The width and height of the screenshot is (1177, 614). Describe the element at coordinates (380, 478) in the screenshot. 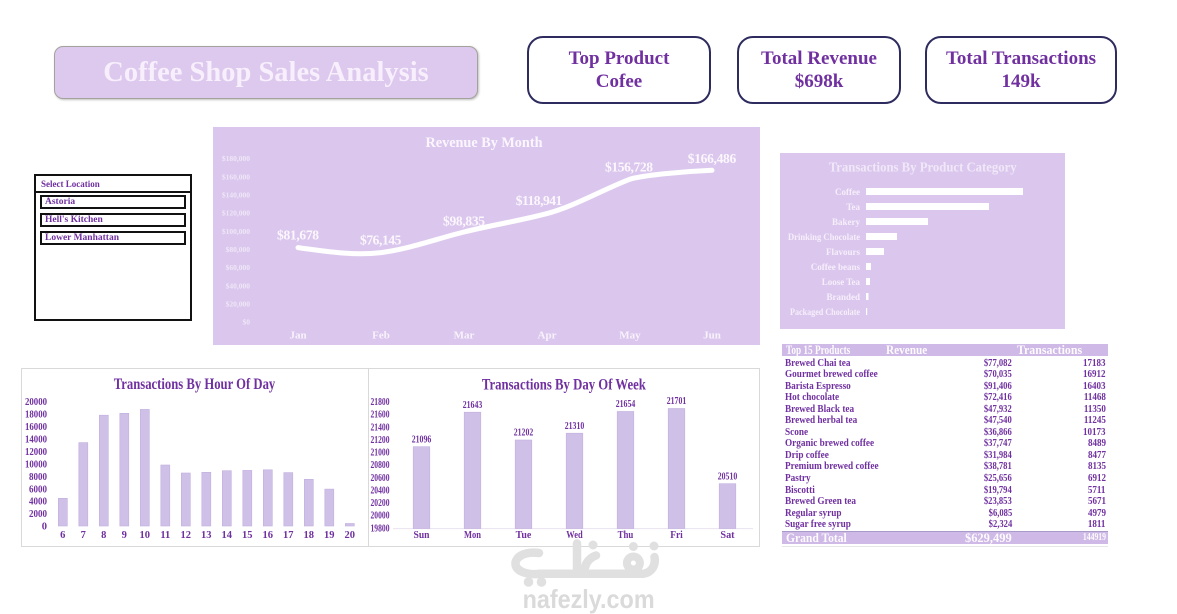

I see `svg-text: 20600` at that location.